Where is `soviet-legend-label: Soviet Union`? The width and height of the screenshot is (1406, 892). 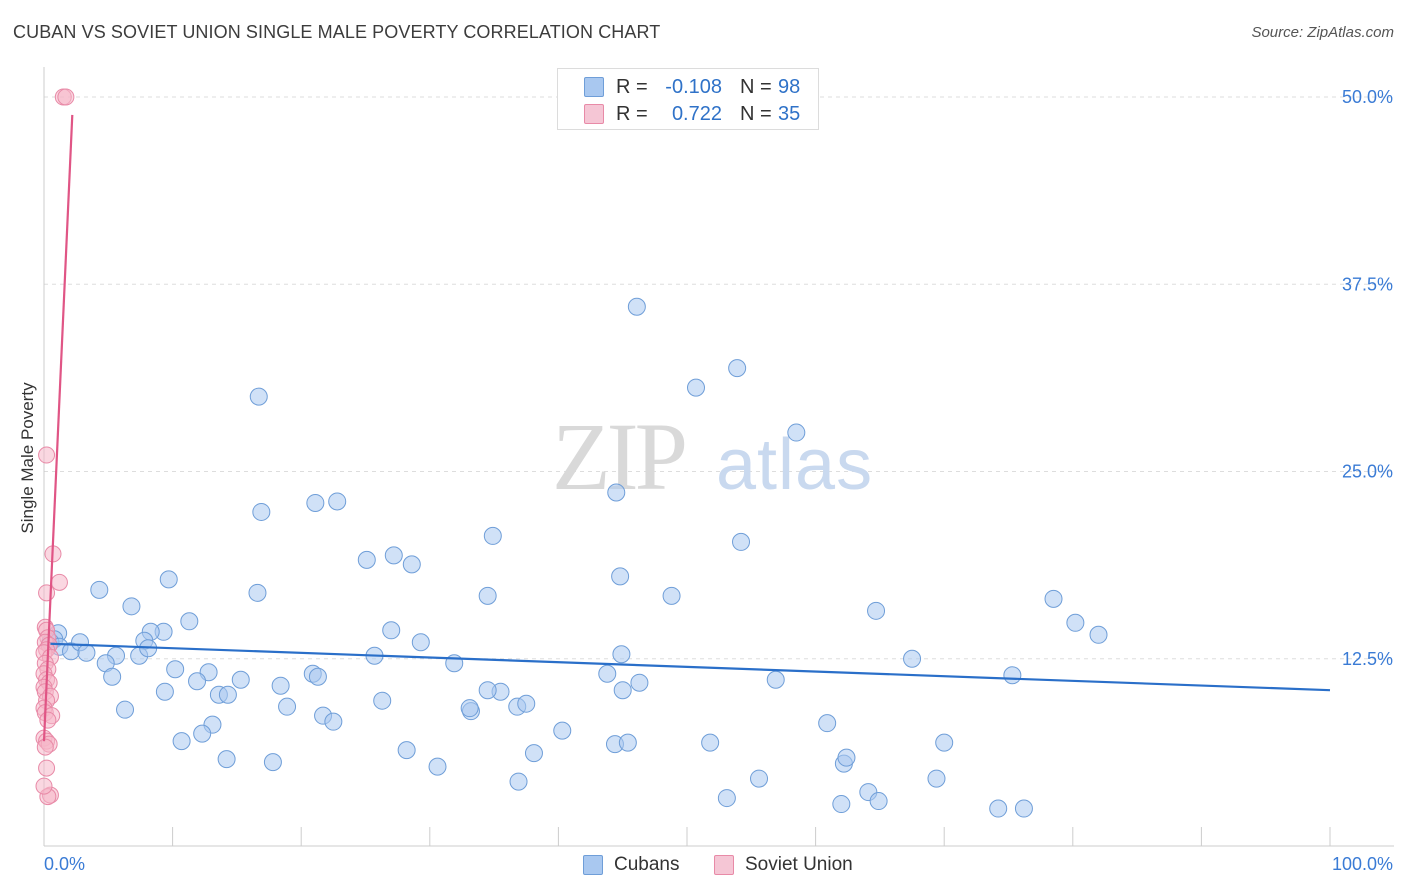
soviet-legend-label: Soviet Union is located at coordinates (799, 864).